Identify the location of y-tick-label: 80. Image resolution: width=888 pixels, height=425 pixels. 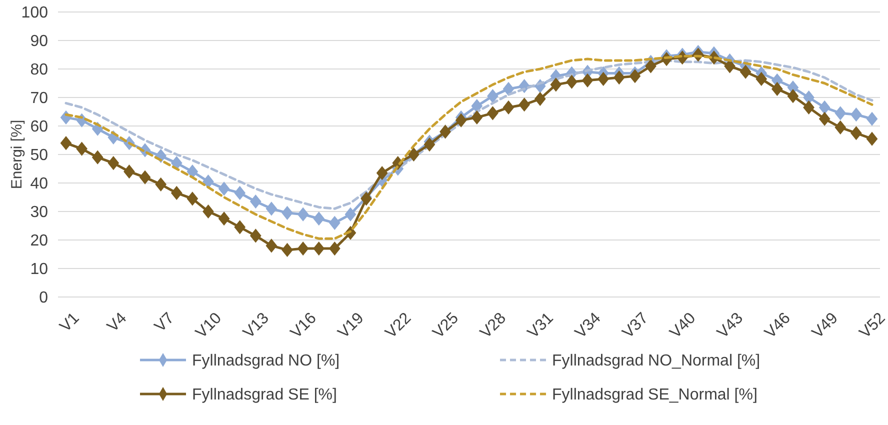
(39, 70).